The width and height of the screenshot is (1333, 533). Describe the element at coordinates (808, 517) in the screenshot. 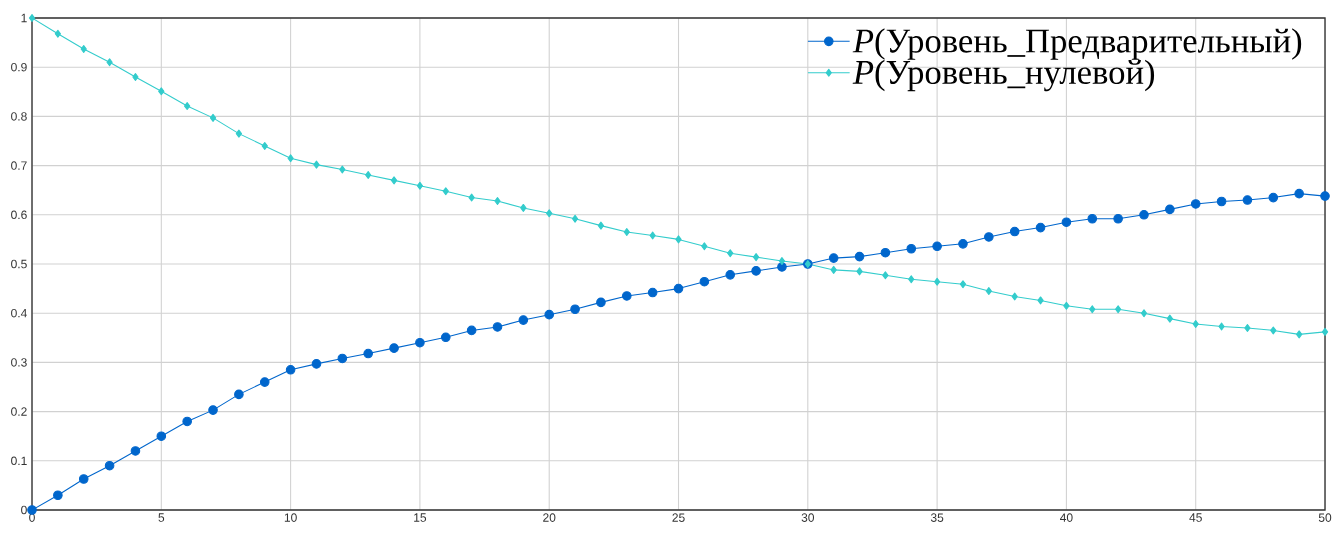

I see `x-tick-label: 30` at that location.